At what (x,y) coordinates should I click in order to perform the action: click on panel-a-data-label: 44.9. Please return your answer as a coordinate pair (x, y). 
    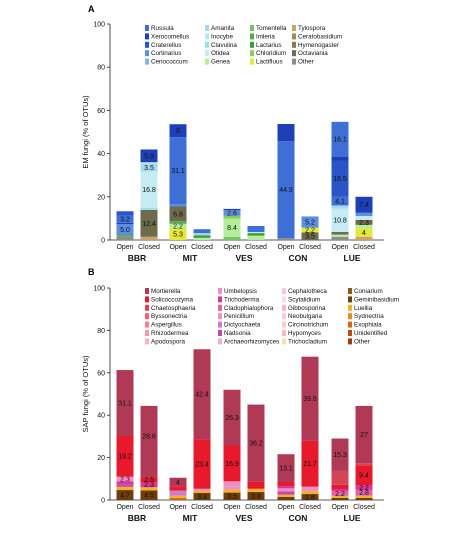
    Looking at the image, I should click on (286, 190).